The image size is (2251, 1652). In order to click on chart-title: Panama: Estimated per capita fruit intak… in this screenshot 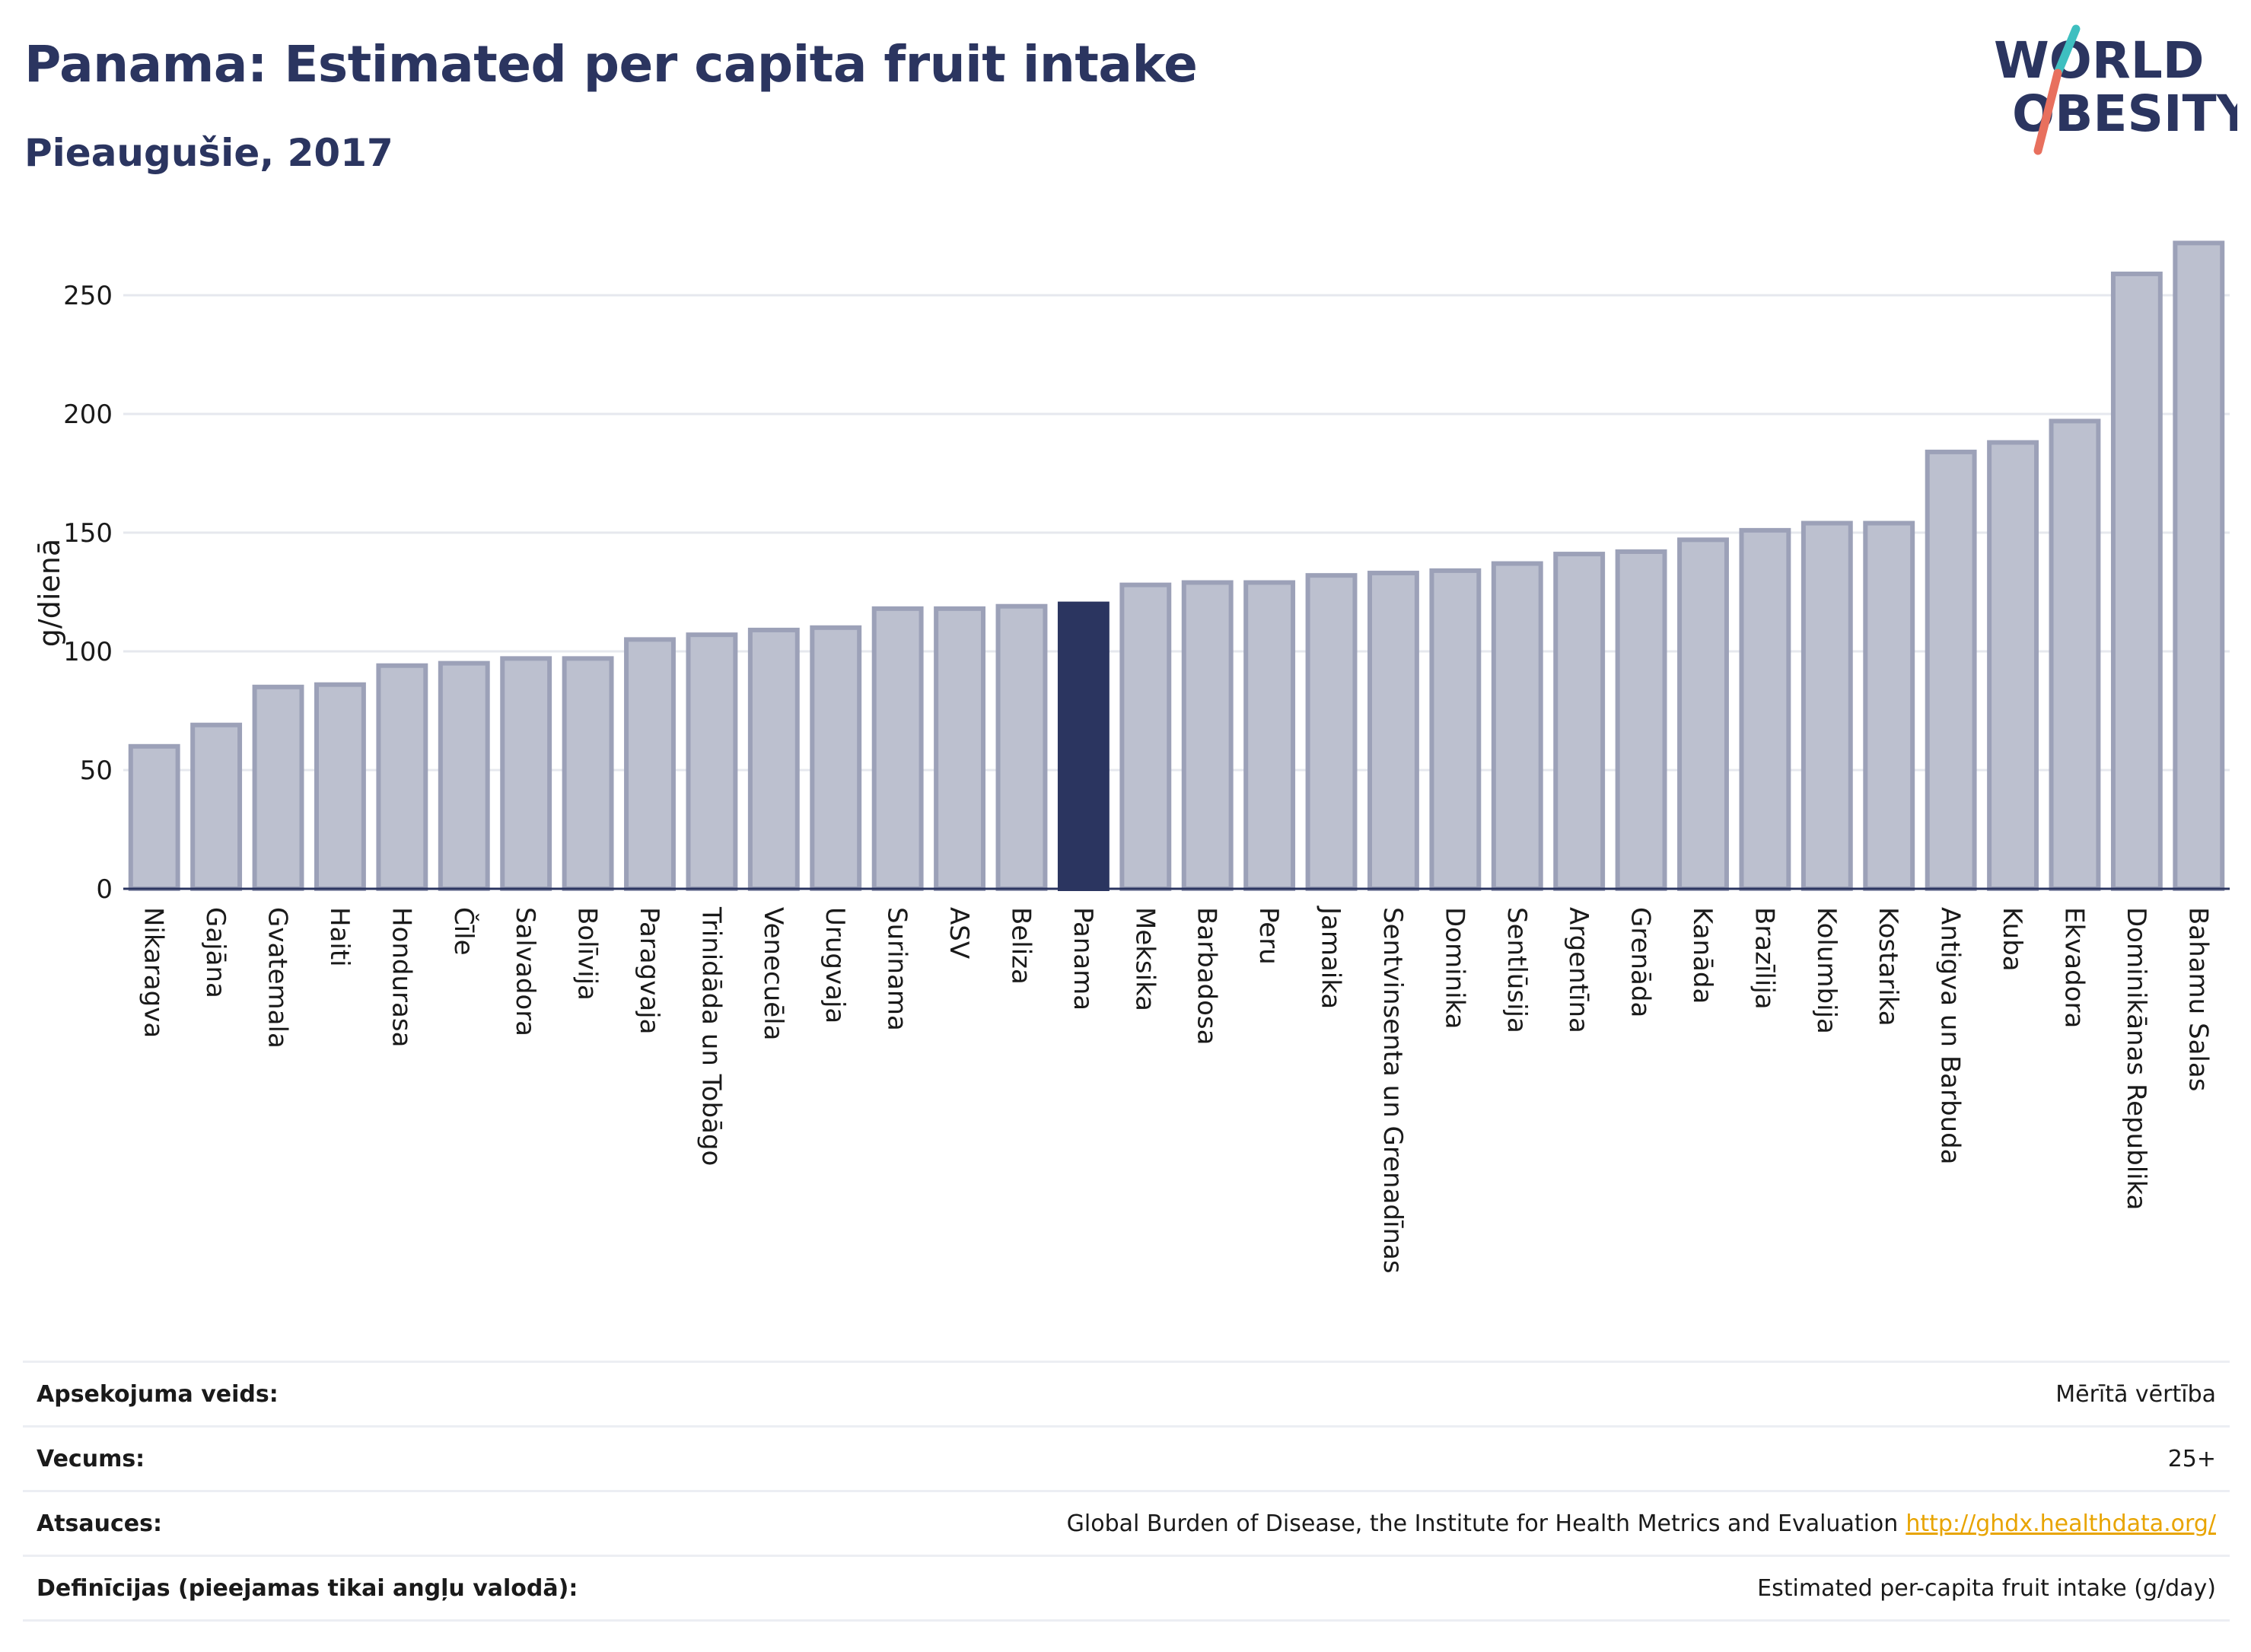, I will do `click(611, 64)`.